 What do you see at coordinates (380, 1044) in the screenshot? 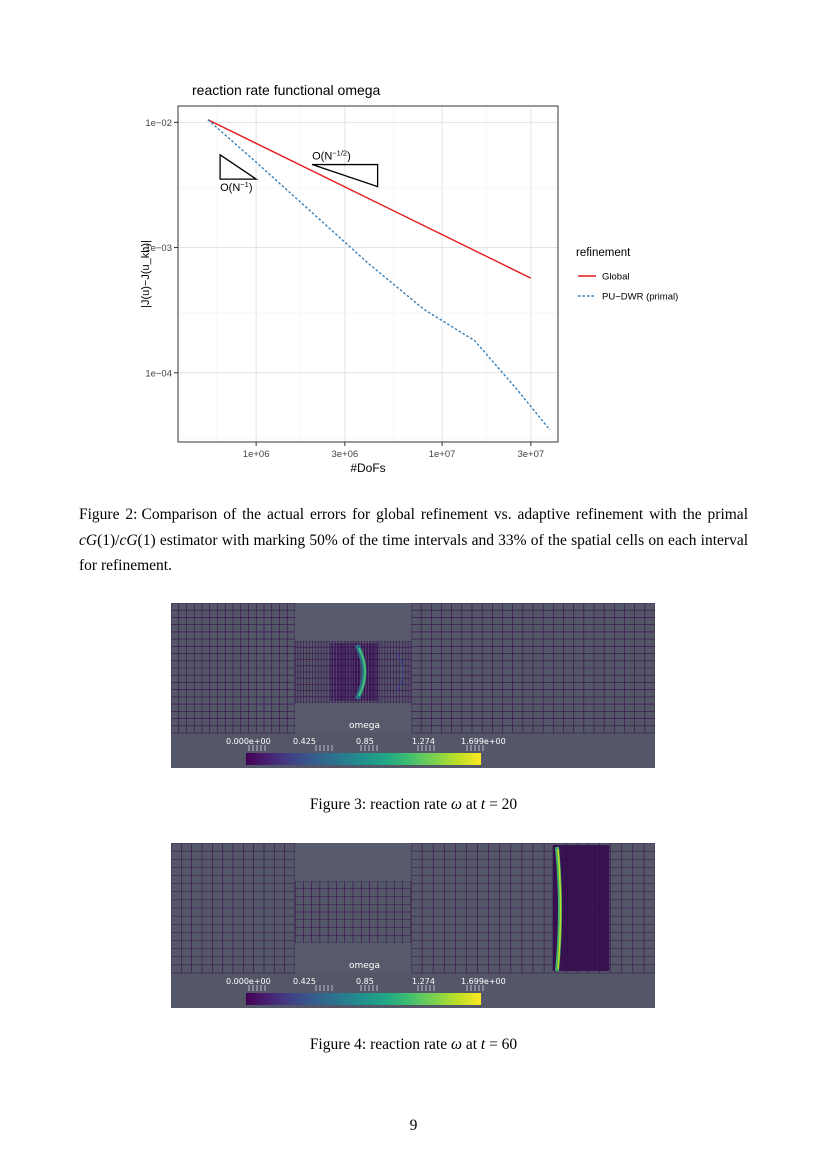
I see `caption-text: Figure 4: reaction rate` at bounding box center [380, 1044].